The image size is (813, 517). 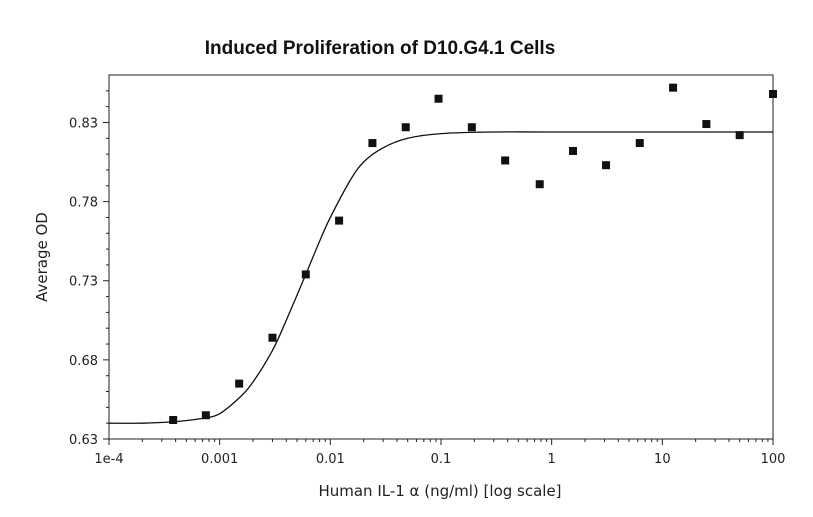 I want to click on x-tick-label: 0.1, so click(x=441, y=459).